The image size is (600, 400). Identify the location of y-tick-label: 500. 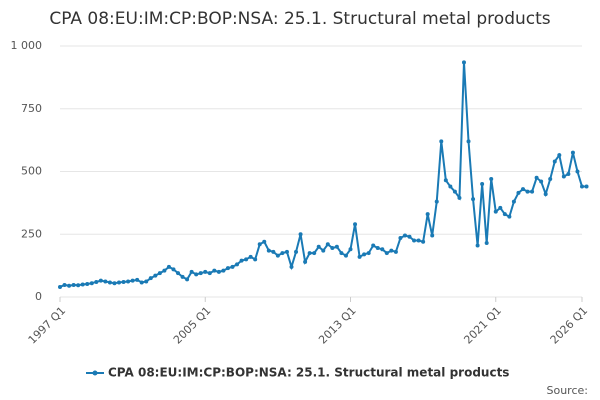
(31, 171).